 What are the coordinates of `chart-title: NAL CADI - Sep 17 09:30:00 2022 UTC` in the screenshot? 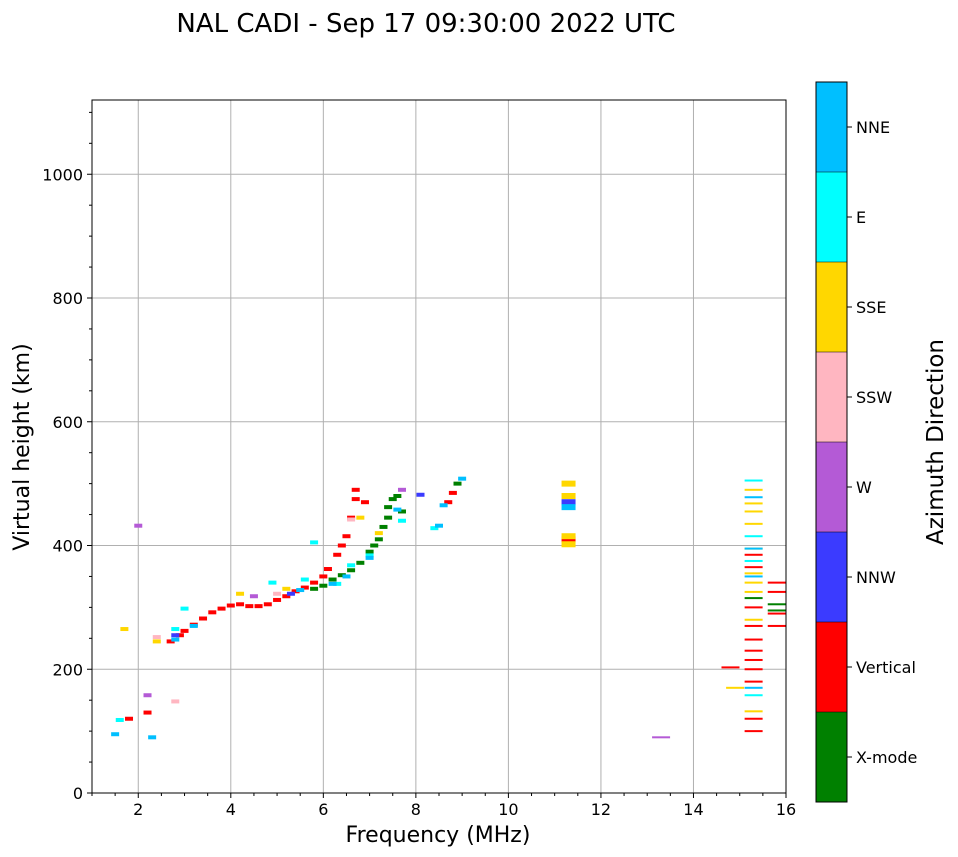 It's located at (425, 24).